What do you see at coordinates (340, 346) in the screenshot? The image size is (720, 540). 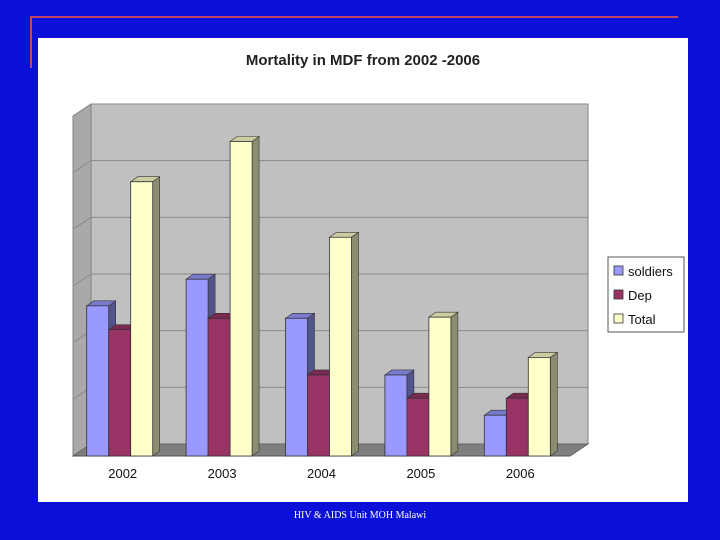 I see `bar-total-2004` at bounding box center [340, 346].